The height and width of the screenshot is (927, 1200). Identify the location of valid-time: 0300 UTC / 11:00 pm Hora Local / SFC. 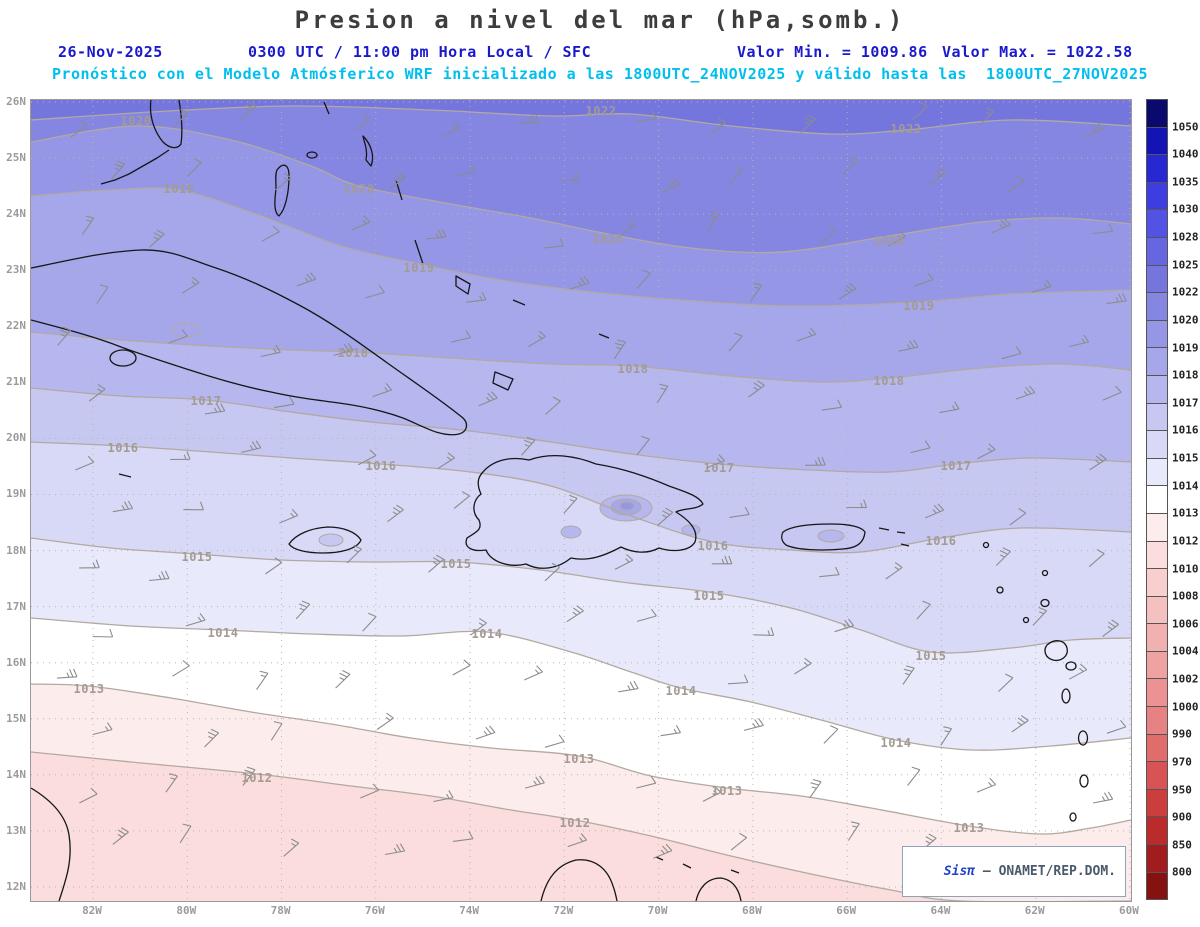
(420, 52).